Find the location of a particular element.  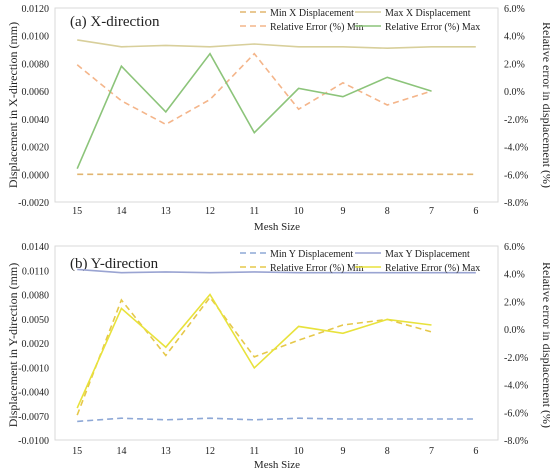

chart-title: (b) Y-direction is located at coordinates (114, 264).